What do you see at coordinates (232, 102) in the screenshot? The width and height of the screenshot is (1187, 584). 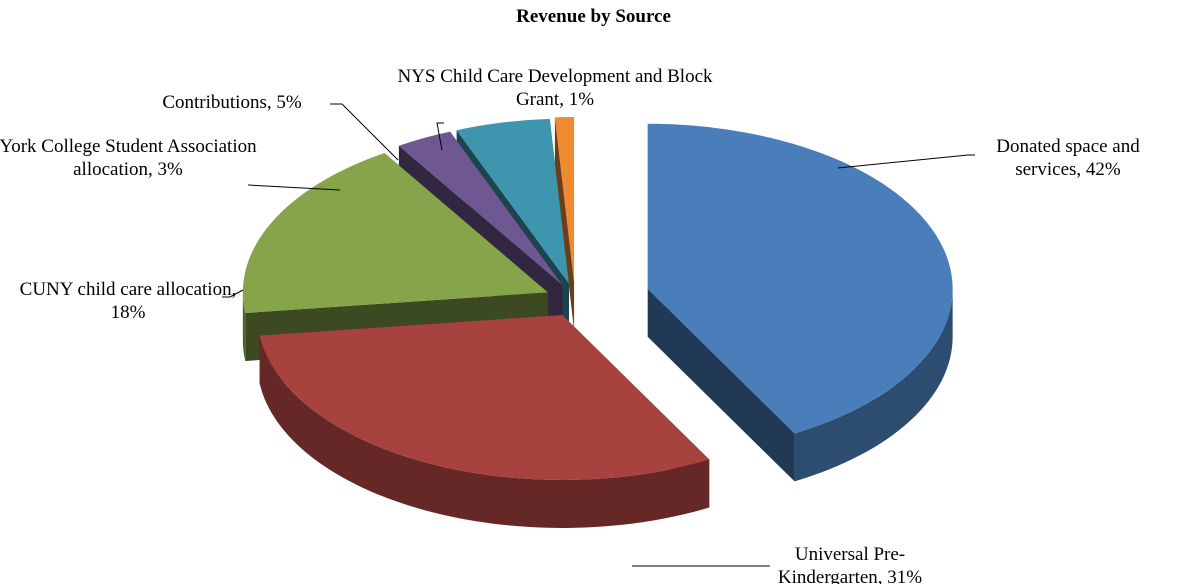 I see `data-label: Contributions, 5%` at bounding box center [232, 102].